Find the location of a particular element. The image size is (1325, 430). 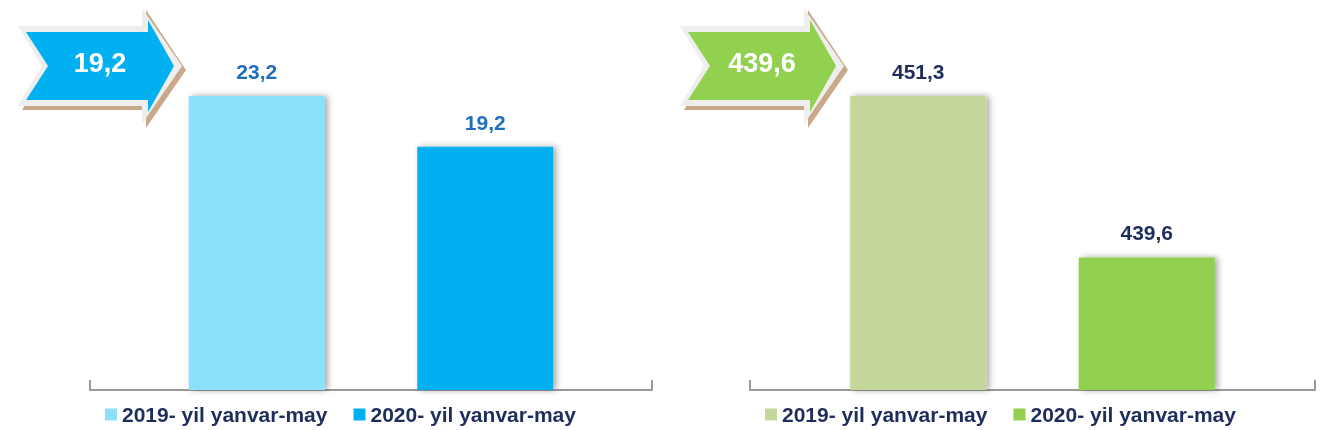

data-label: 19,2 is located at coordinates (485, 122).